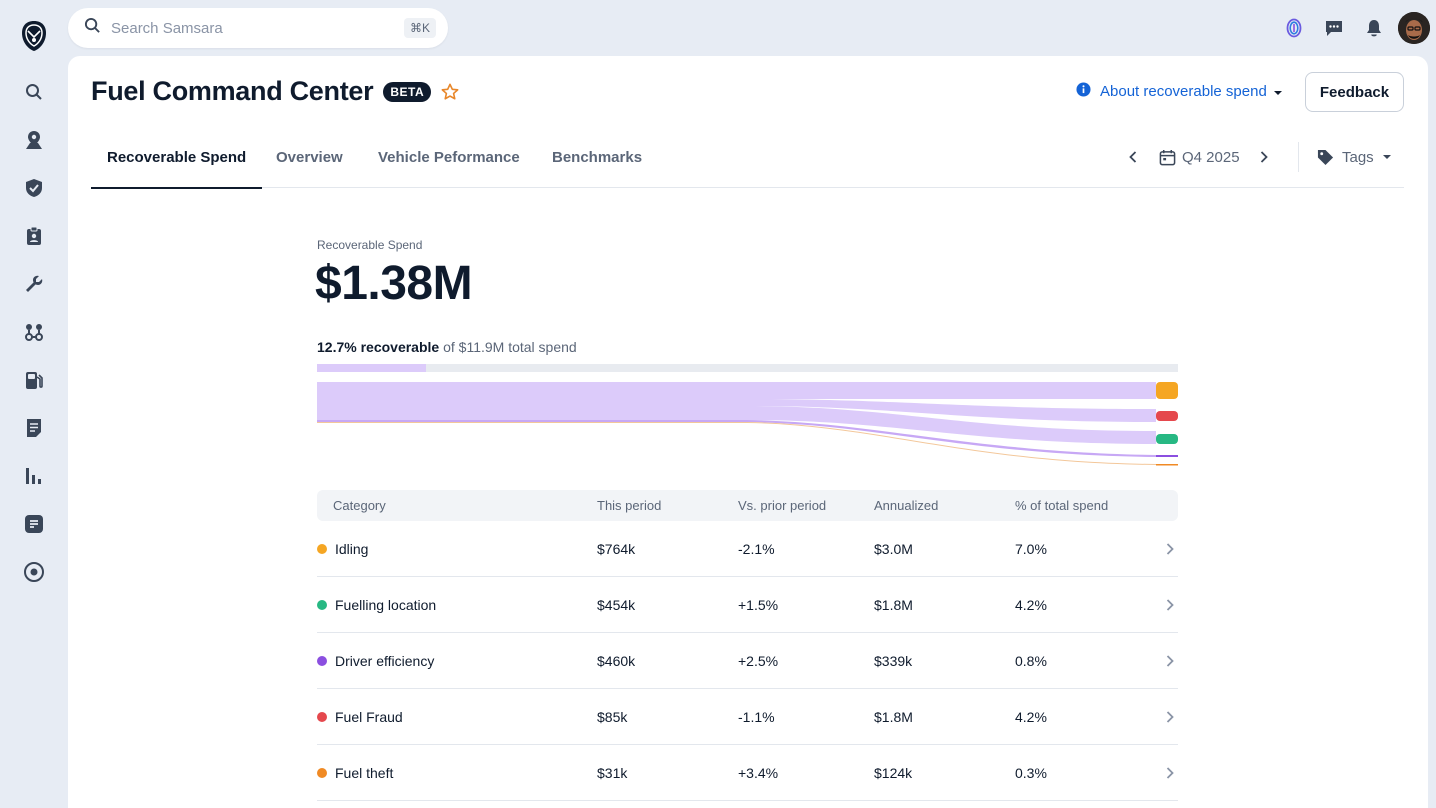 The height and width of the screenshot is (808, 1436). I want to click on fingerprint-icon, so click(1294, 28).